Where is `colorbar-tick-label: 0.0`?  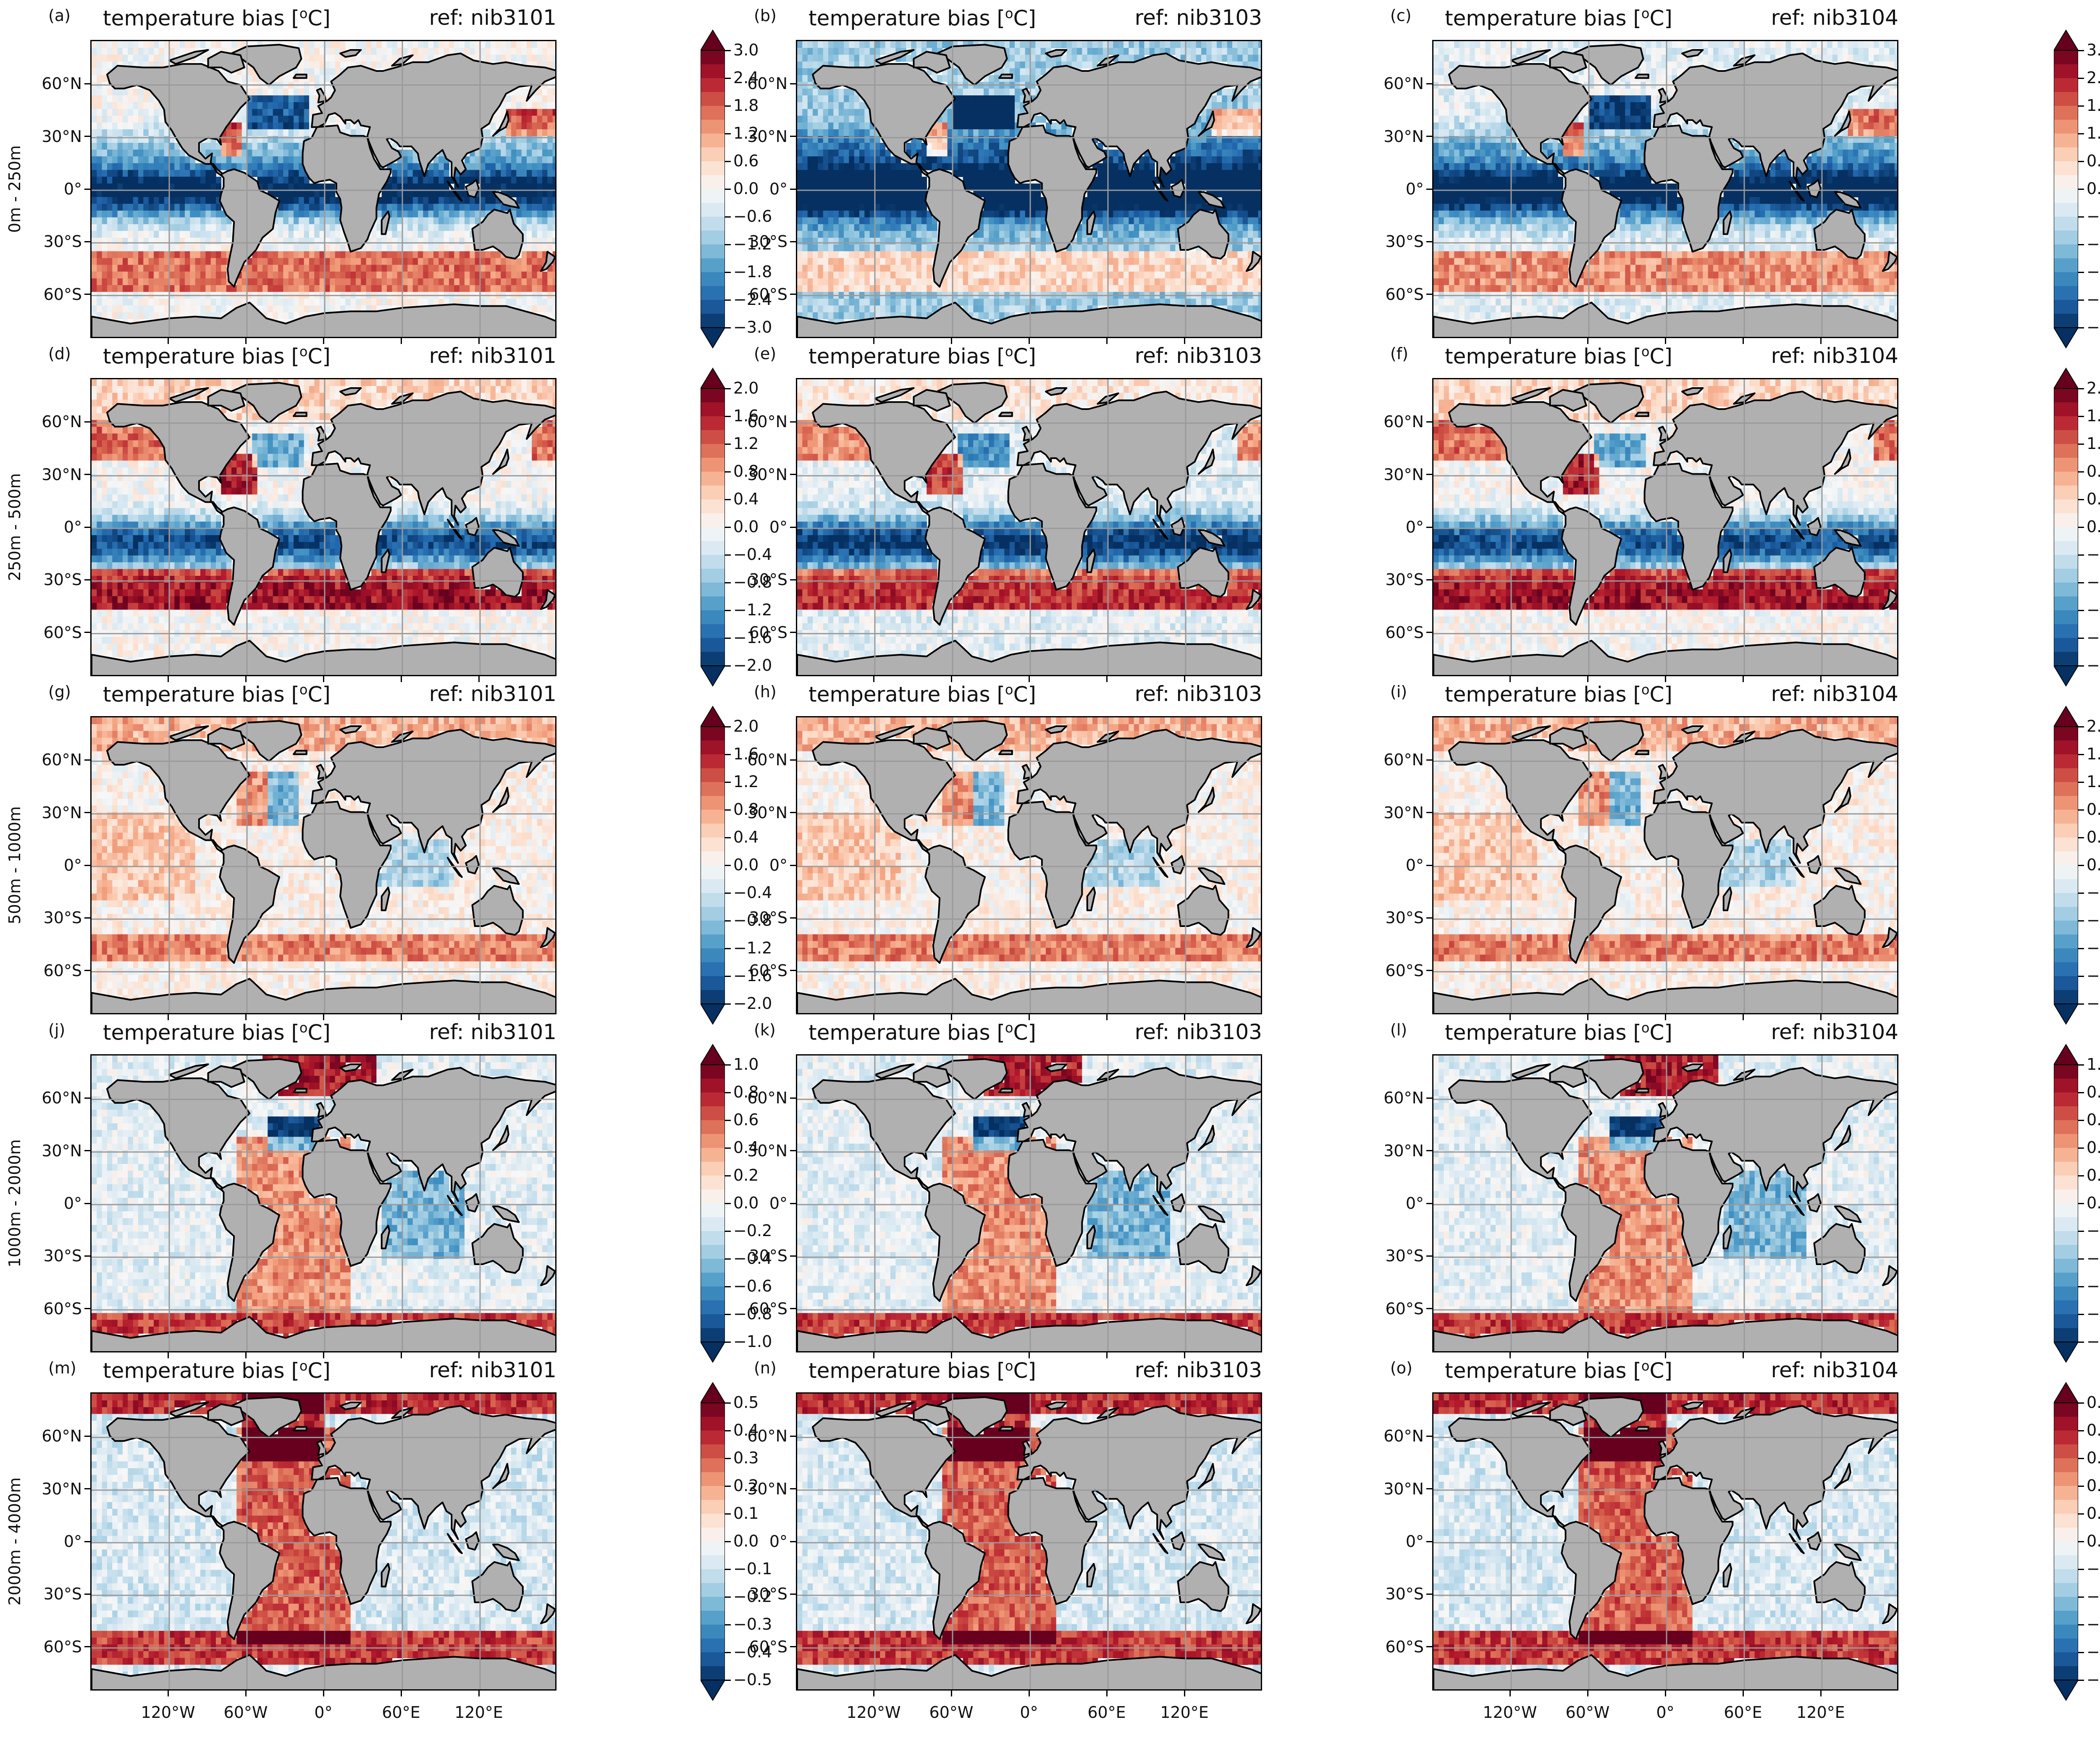 colorbar-tick-label: 0.0 is located at coordinates (746, 1203).